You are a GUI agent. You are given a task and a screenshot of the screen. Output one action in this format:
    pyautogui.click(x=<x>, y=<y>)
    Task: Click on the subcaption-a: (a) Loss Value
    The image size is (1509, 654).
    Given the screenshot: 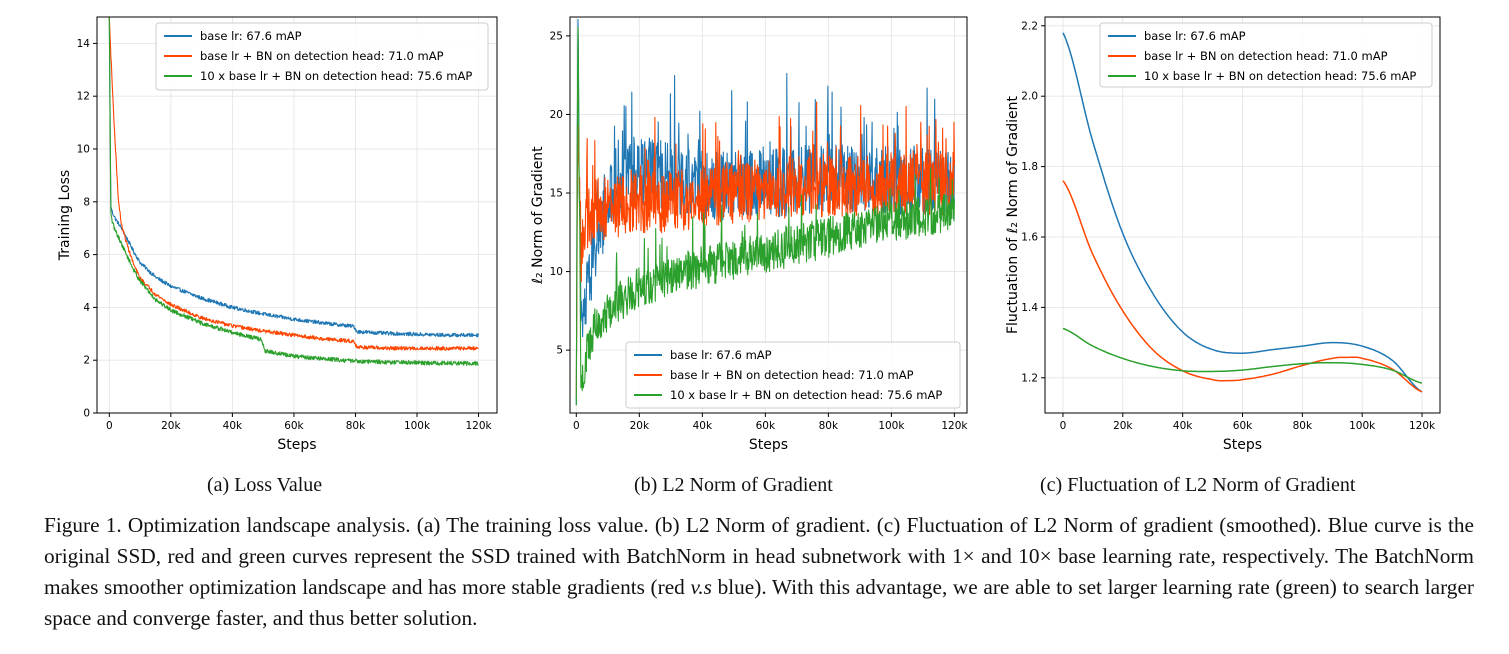 What is the action you would take?
    pyautogui.click(x=265, y=485)
    